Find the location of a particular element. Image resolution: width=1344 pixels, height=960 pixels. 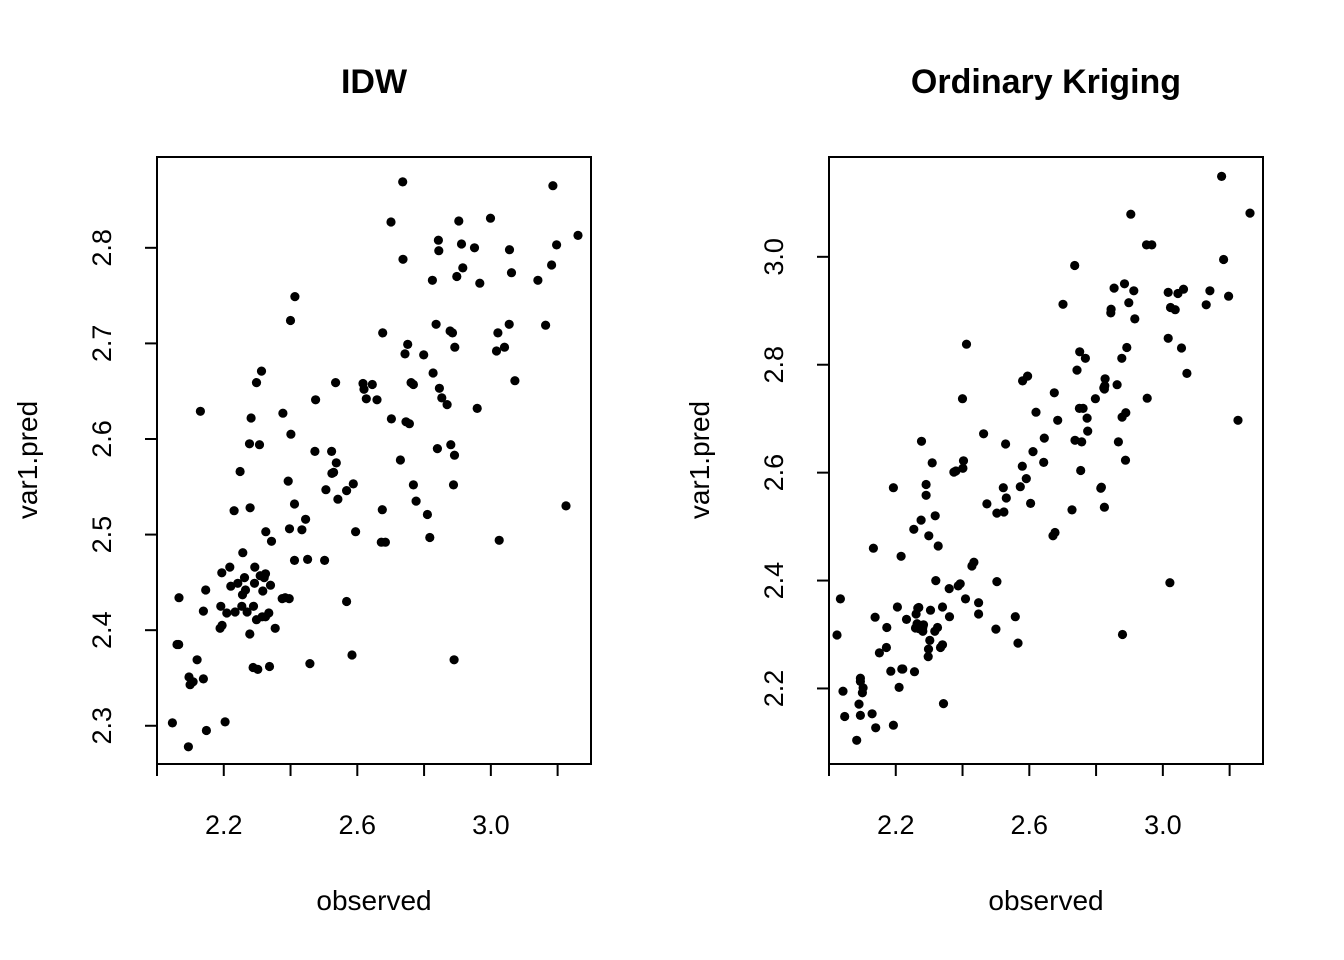

idw-y-tick-label: 2.8 is located at coordinates (102, 248).